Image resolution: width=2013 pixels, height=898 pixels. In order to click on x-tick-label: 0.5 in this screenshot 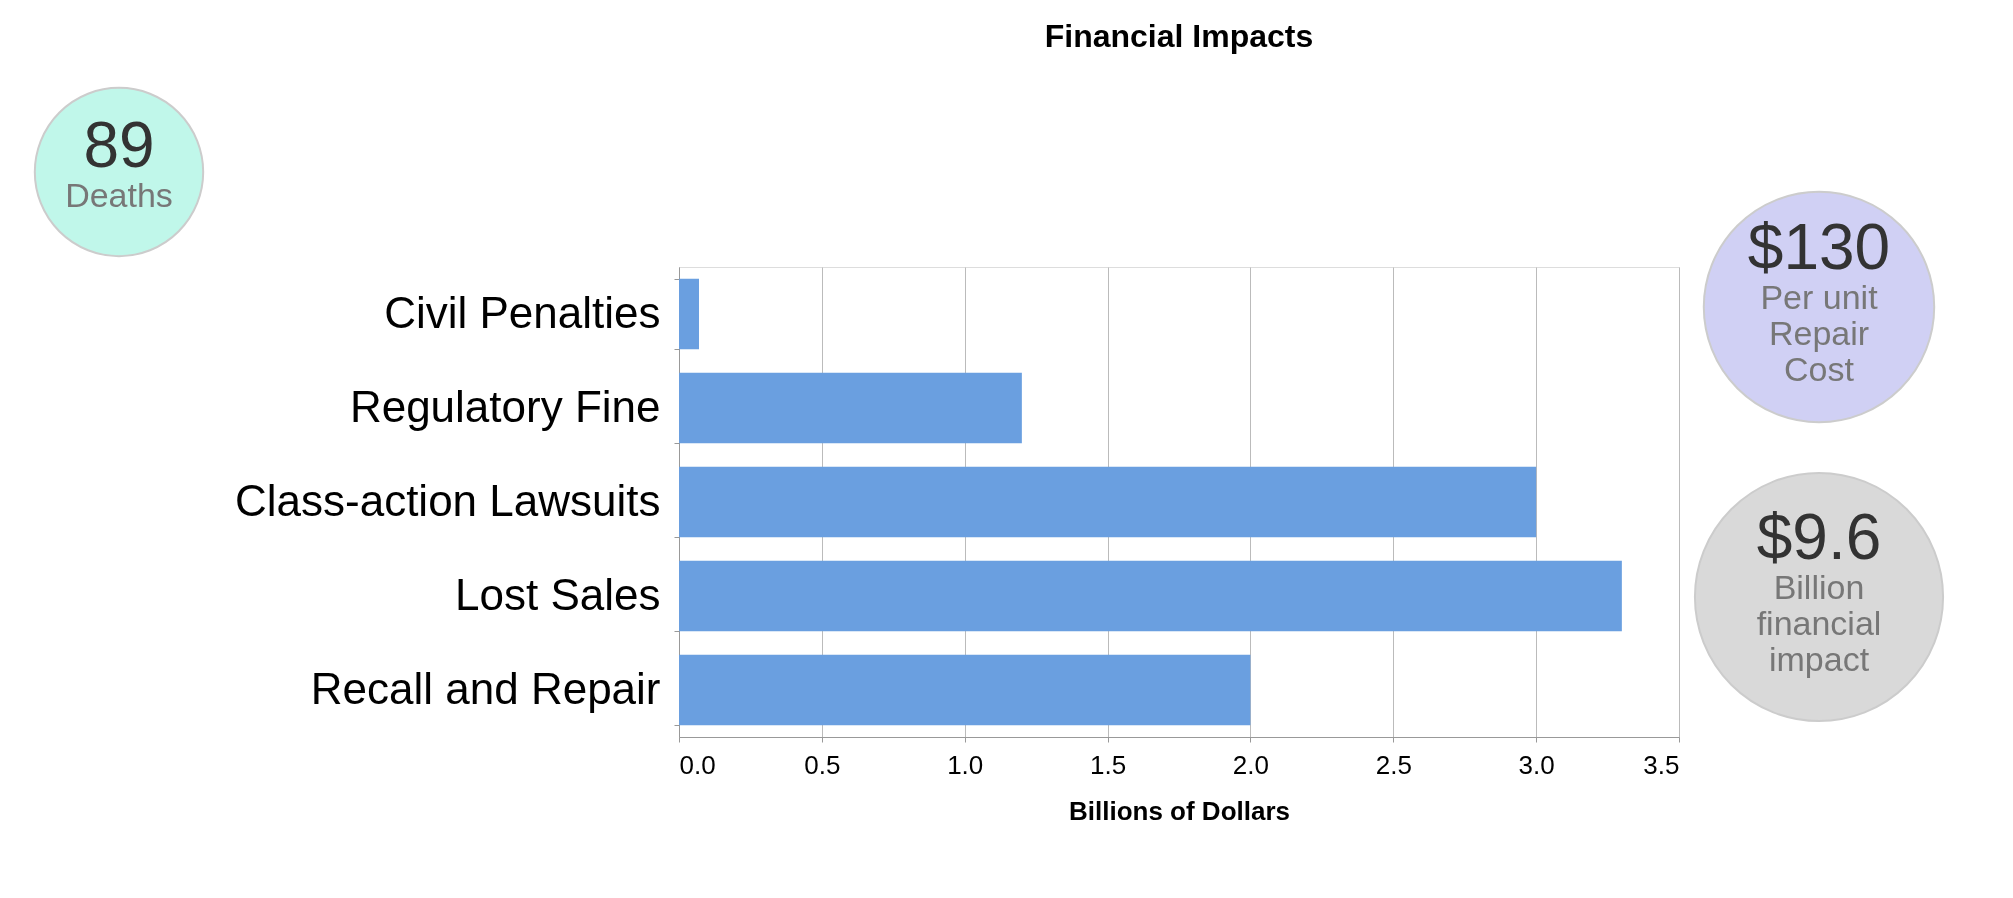, I will do `click(822, 764)`.